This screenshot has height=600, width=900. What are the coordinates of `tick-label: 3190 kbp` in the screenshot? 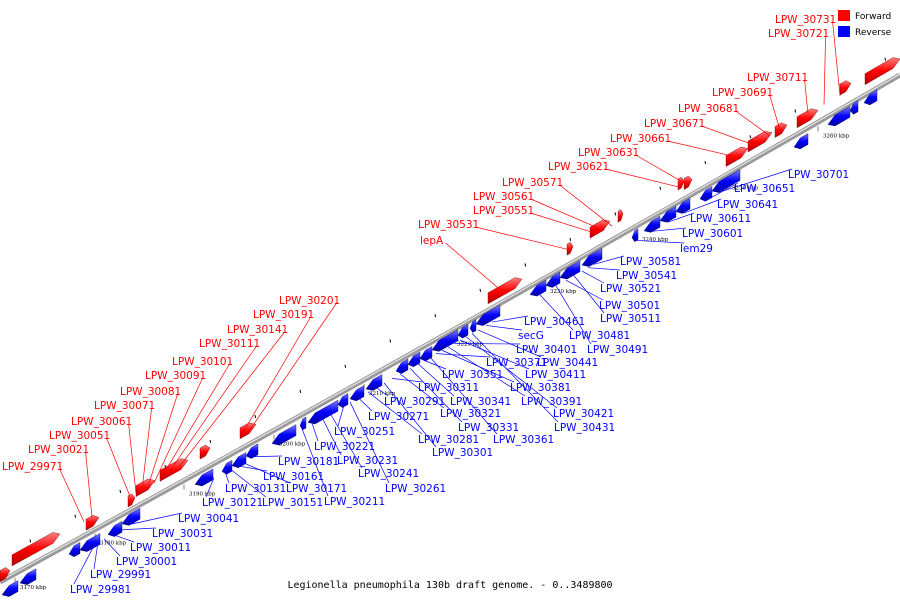 It's located at (202, 494).